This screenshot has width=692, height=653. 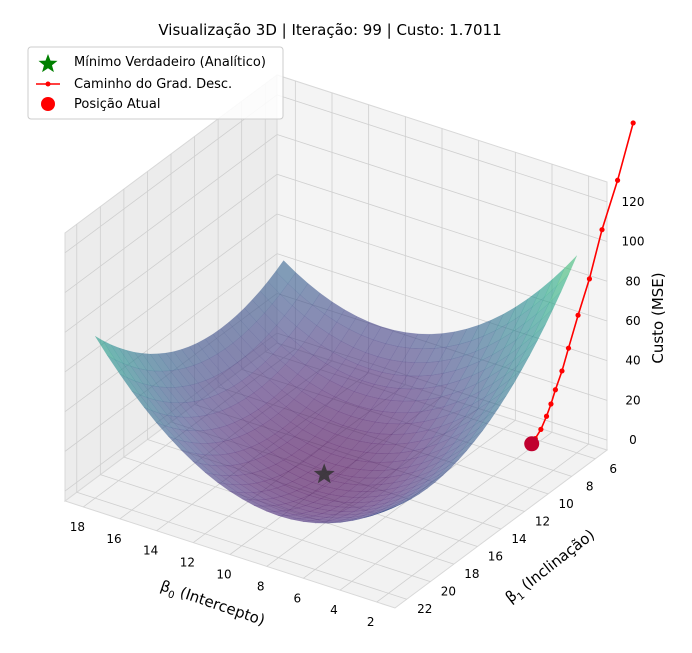 I want to click on x-tick-label: 6, so click(x=298, y=598).